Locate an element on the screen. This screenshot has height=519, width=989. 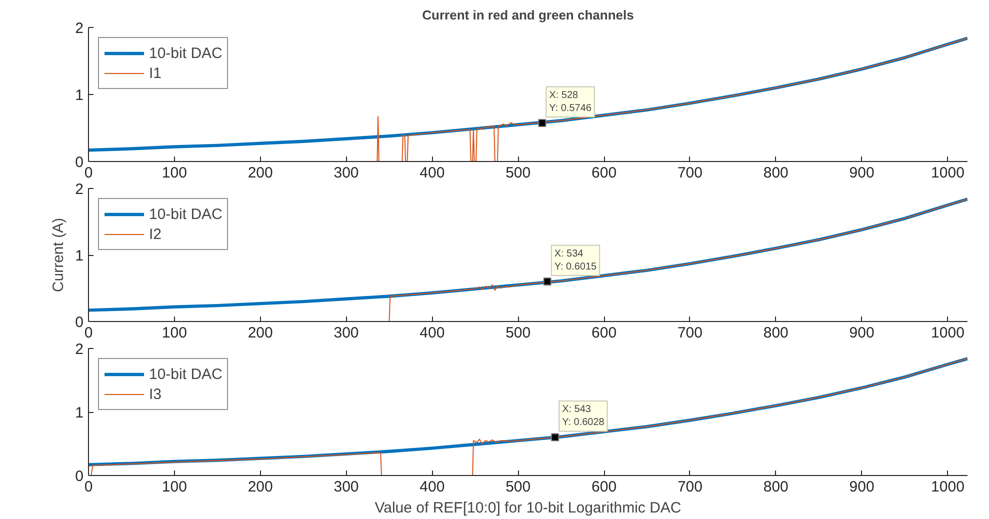
annotation: X: 543 Y: 0.6028 is located at coordinates (583, 416).